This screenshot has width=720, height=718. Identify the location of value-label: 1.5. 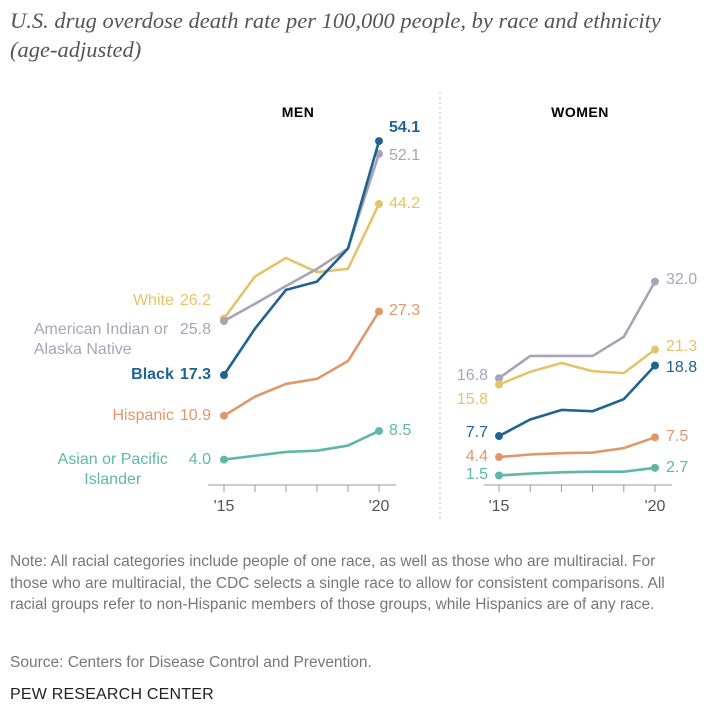
(476, 475).